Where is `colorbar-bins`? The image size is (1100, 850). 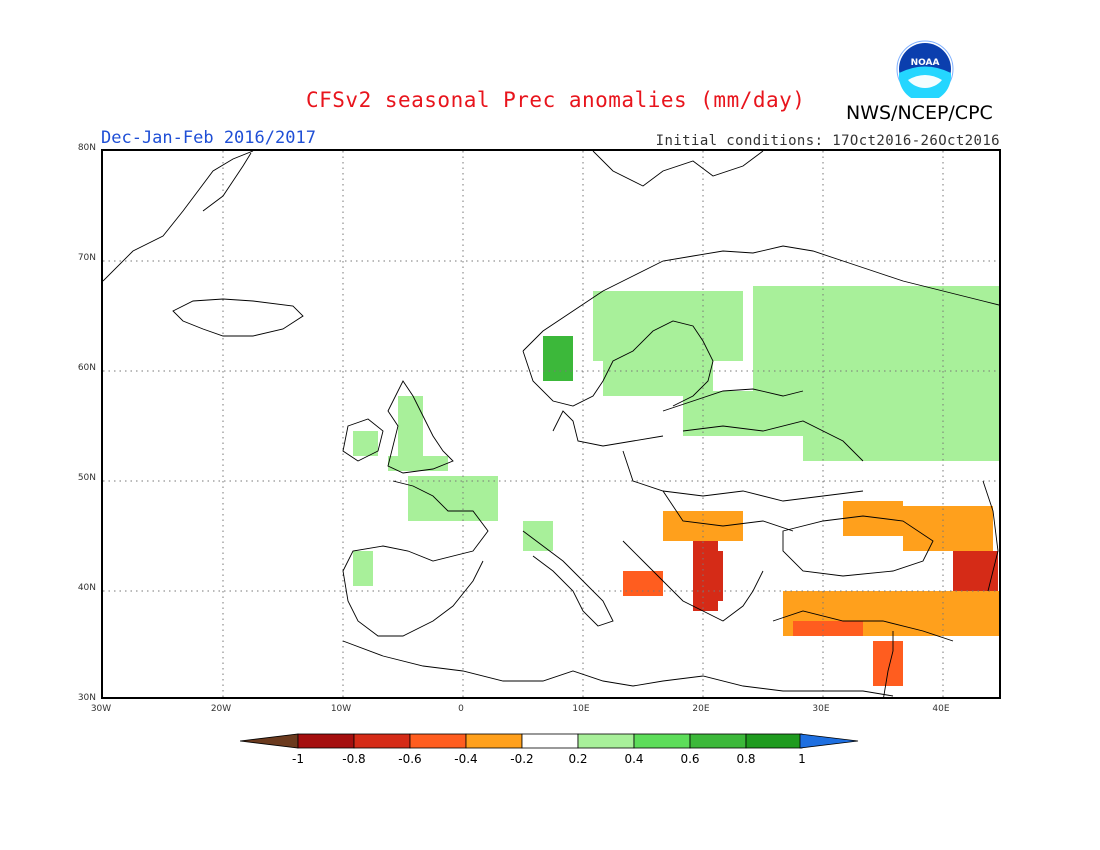 colorbar-bins is located at coordinates (550, 741).